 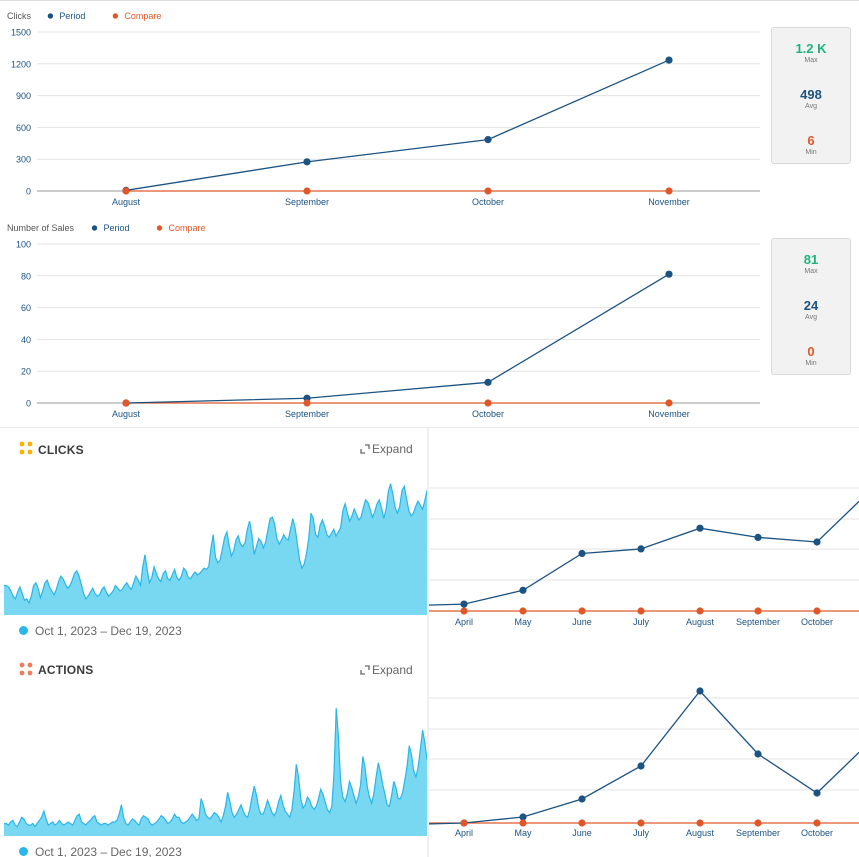 What do you see at coordinates (392, 449) in the screenshot?
I see `clicks-expand-label: Expand` at bounding box center [392, 449].